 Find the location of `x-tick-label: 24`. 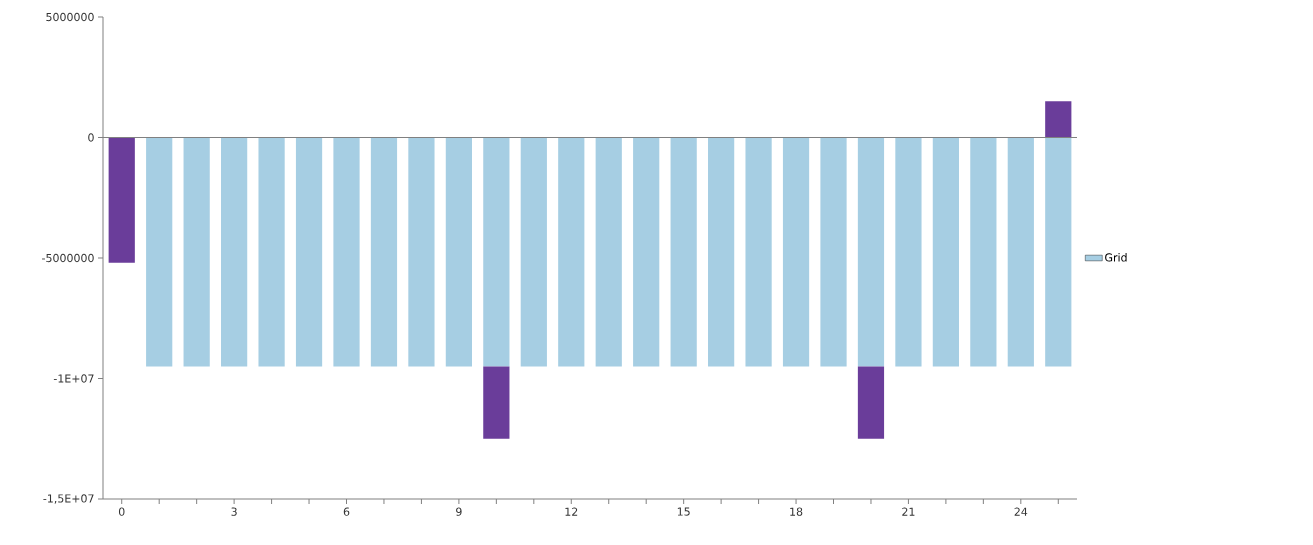

x-tick-label: 24 is located at coordinates (1021, 511).